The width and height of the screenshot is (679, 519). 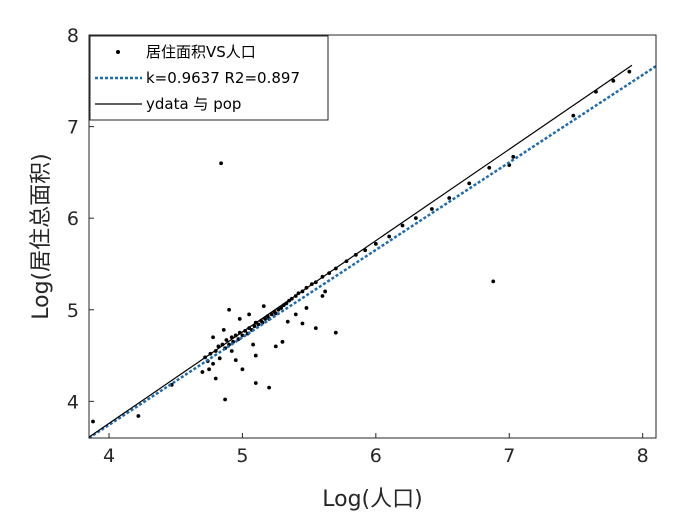 I want to click on legend-entry-fit: k=0.9637 R2=0.897, so click(x=223, y=78).